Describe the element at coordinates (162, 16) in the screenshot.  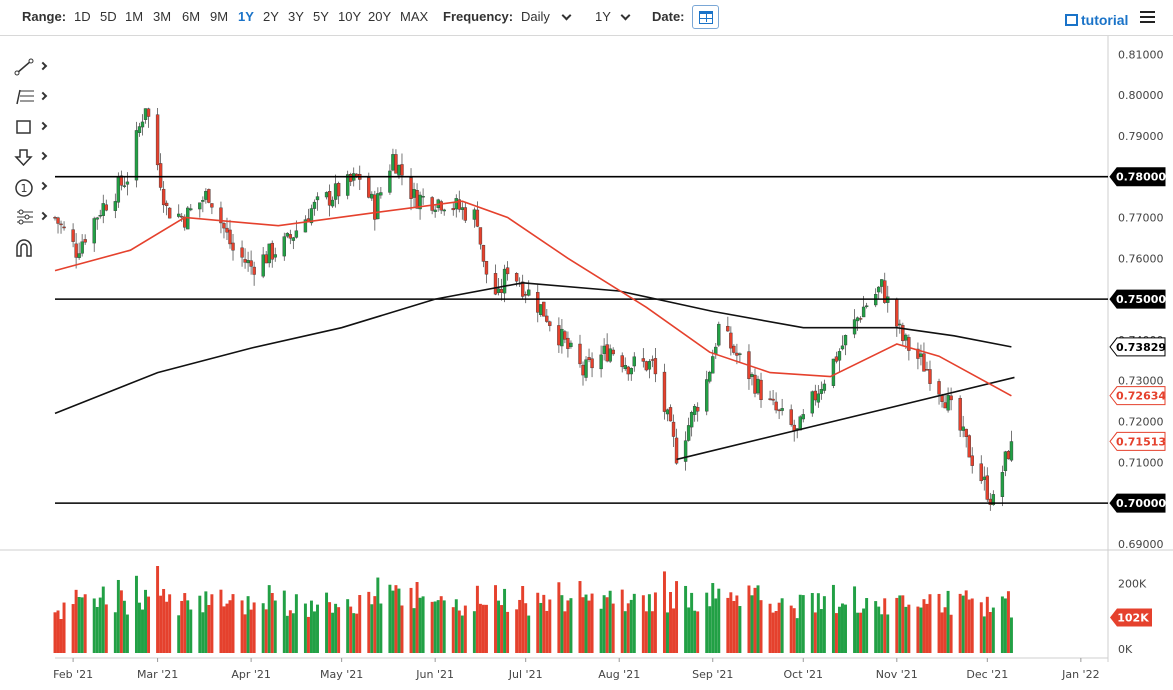
I see `range-button-3m: 3M` at that location.